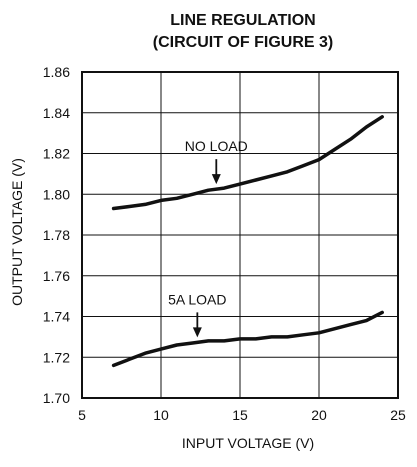 The width and height of the screenshot is (417, 467). What do you see at coordinates (319, 415) in the screenshot?
I see `x-tick-label: 20` at bounding box center [319, 415].